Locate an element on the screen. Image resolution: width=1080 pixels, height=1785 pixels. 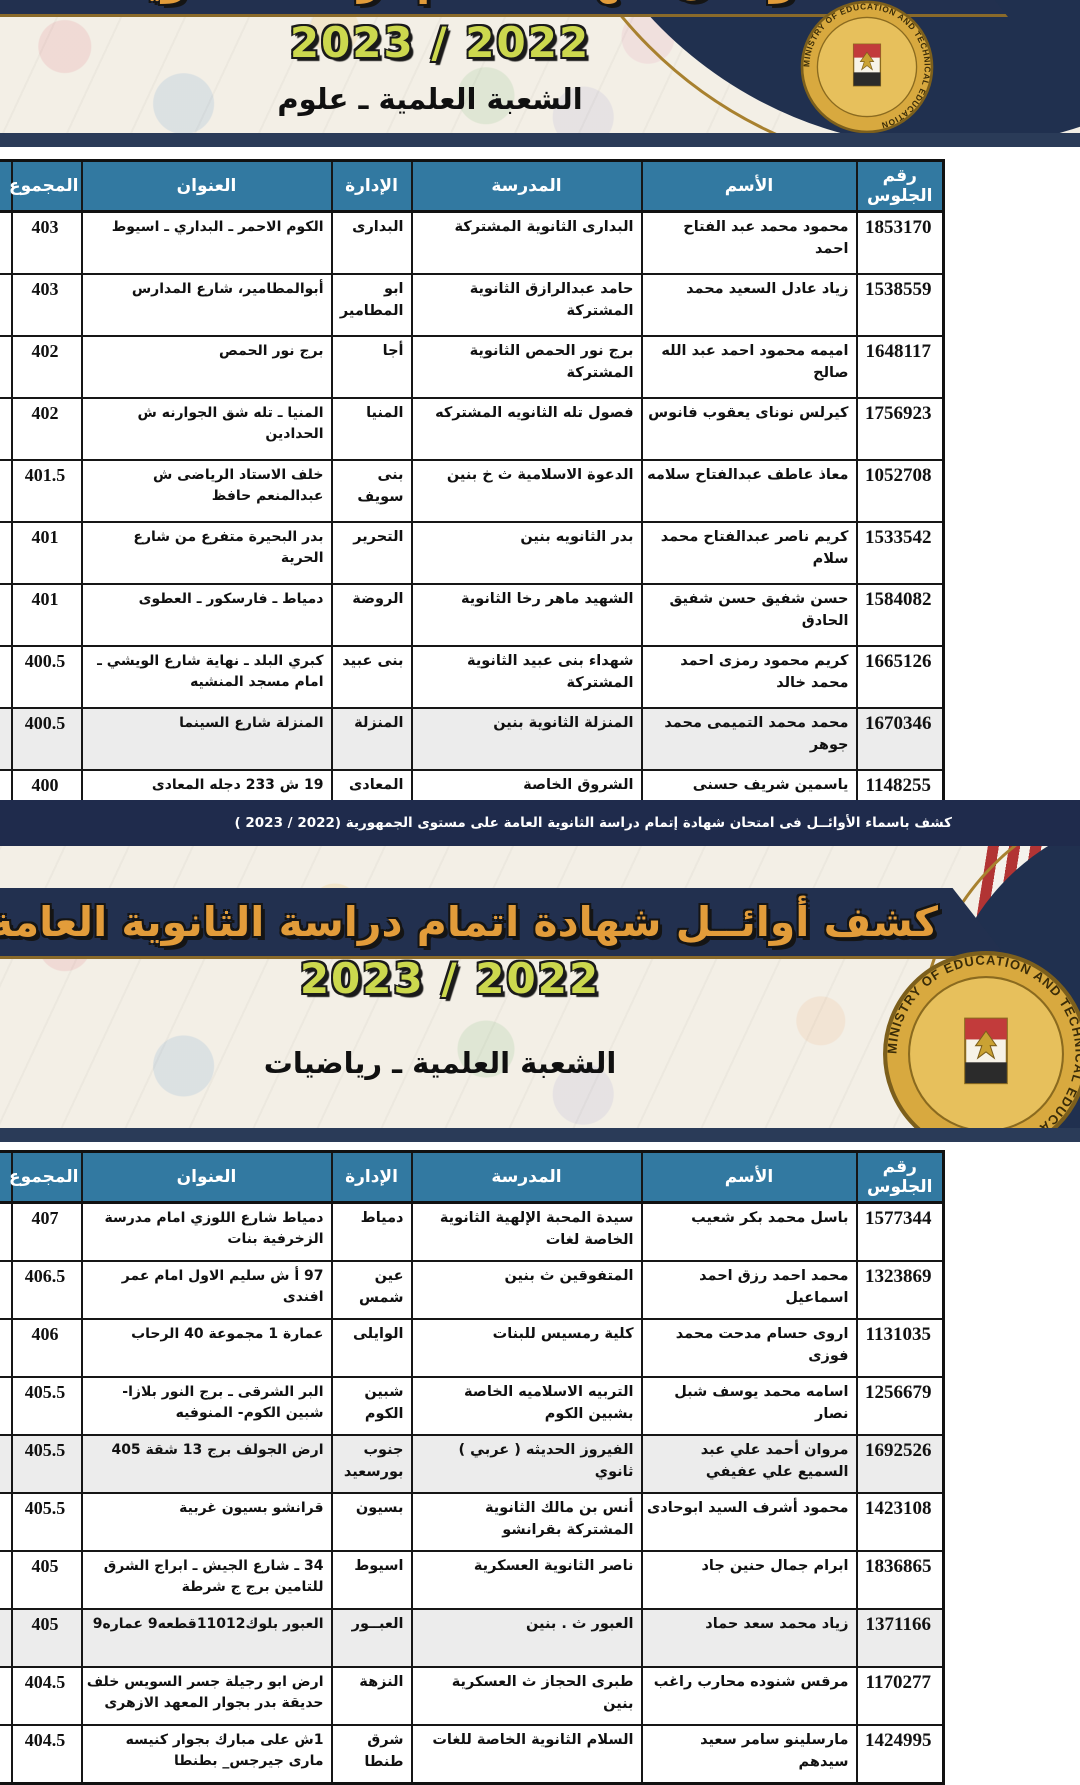
student-name-cell: حسن شفيق حسن شفيق الحادق is located at coordinates (749, 615).